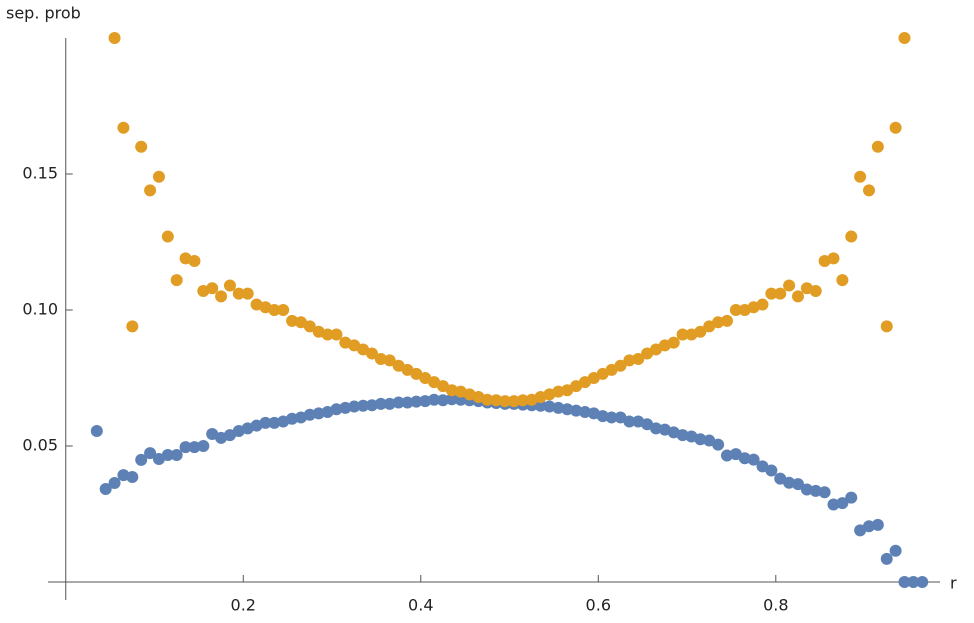 The width and height of the screenshot is (974, 623). Describe the element at coordinates (40, 445) in the screenshot. I see `y-tick-label: 0.05` at that location.